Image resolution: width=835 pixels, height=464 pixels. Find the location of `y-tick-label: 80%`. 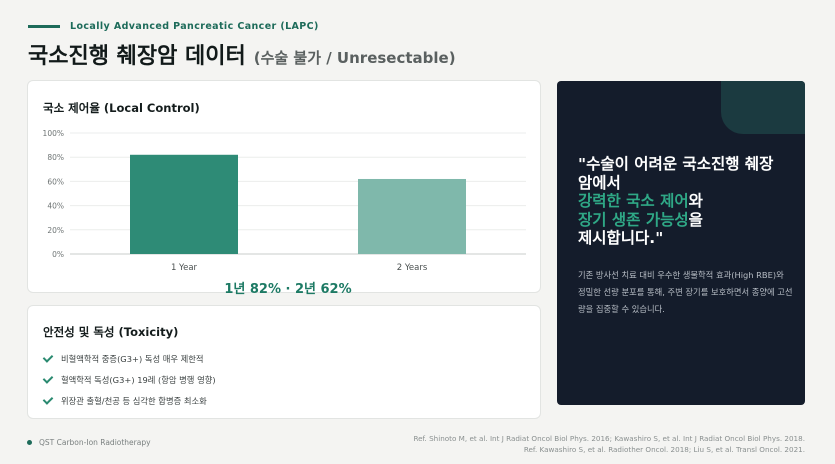

y-tick-label: 80% is located at coordinates (55, 157).